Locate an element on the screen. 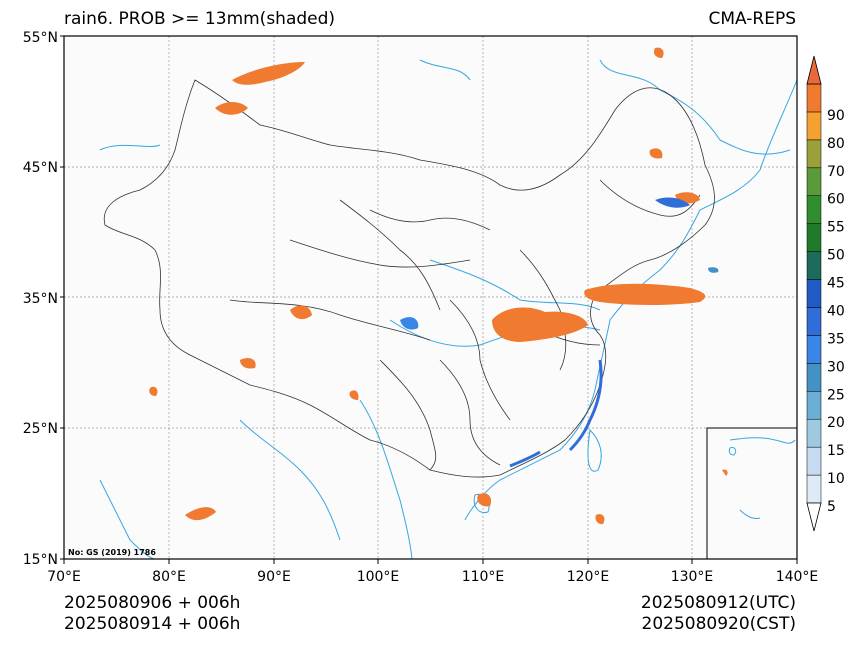  colorbar-label: 35 is located at coordinates (836, 339).